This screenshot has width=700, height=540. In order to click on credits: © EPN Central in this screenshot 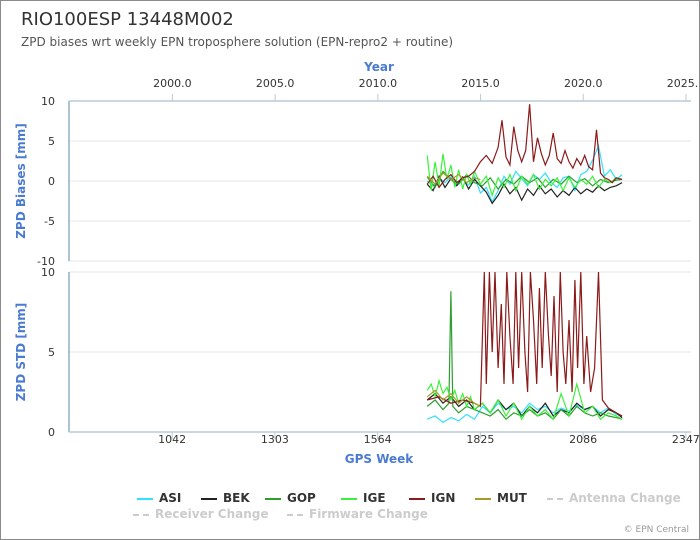, I will do `click(656, 530)`.